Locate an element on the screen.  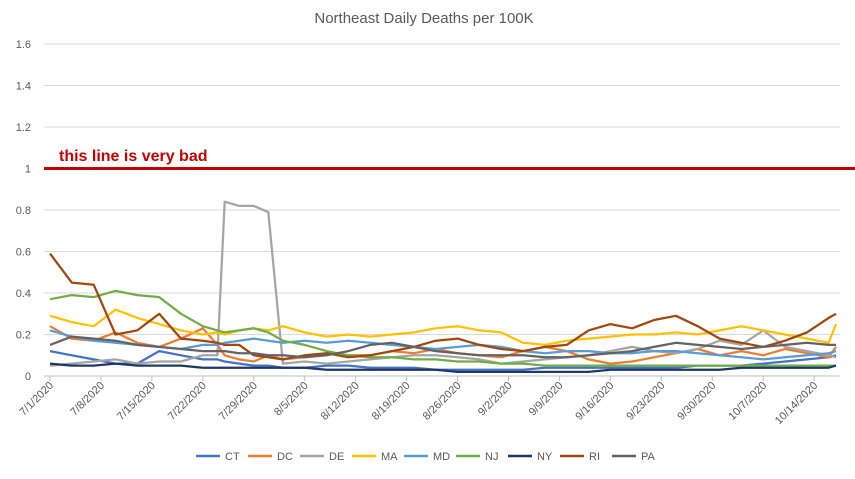
legend-label-ct: CT is located at coordinates (232, 457).